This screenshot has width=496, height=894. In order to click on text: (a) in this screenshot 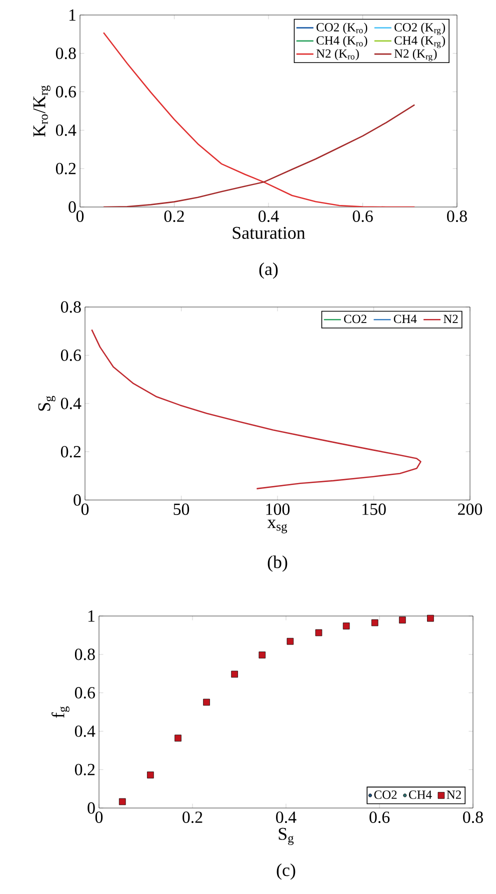, I will do `click(268, 270)`.